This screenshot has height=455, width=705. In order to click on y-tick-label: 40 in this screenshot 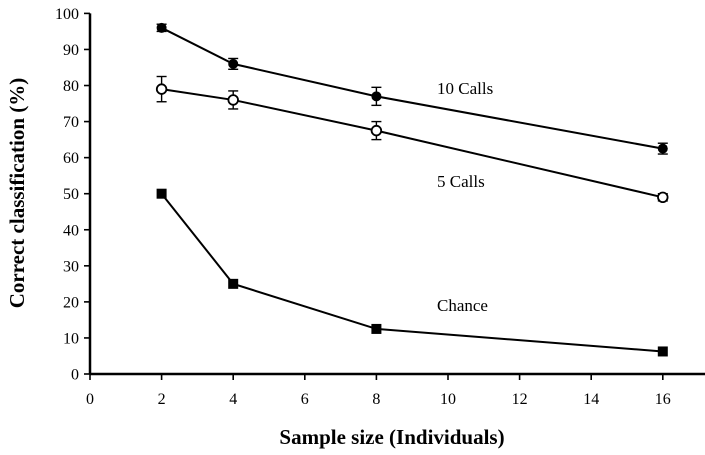, I will do `click(71, 230)`.